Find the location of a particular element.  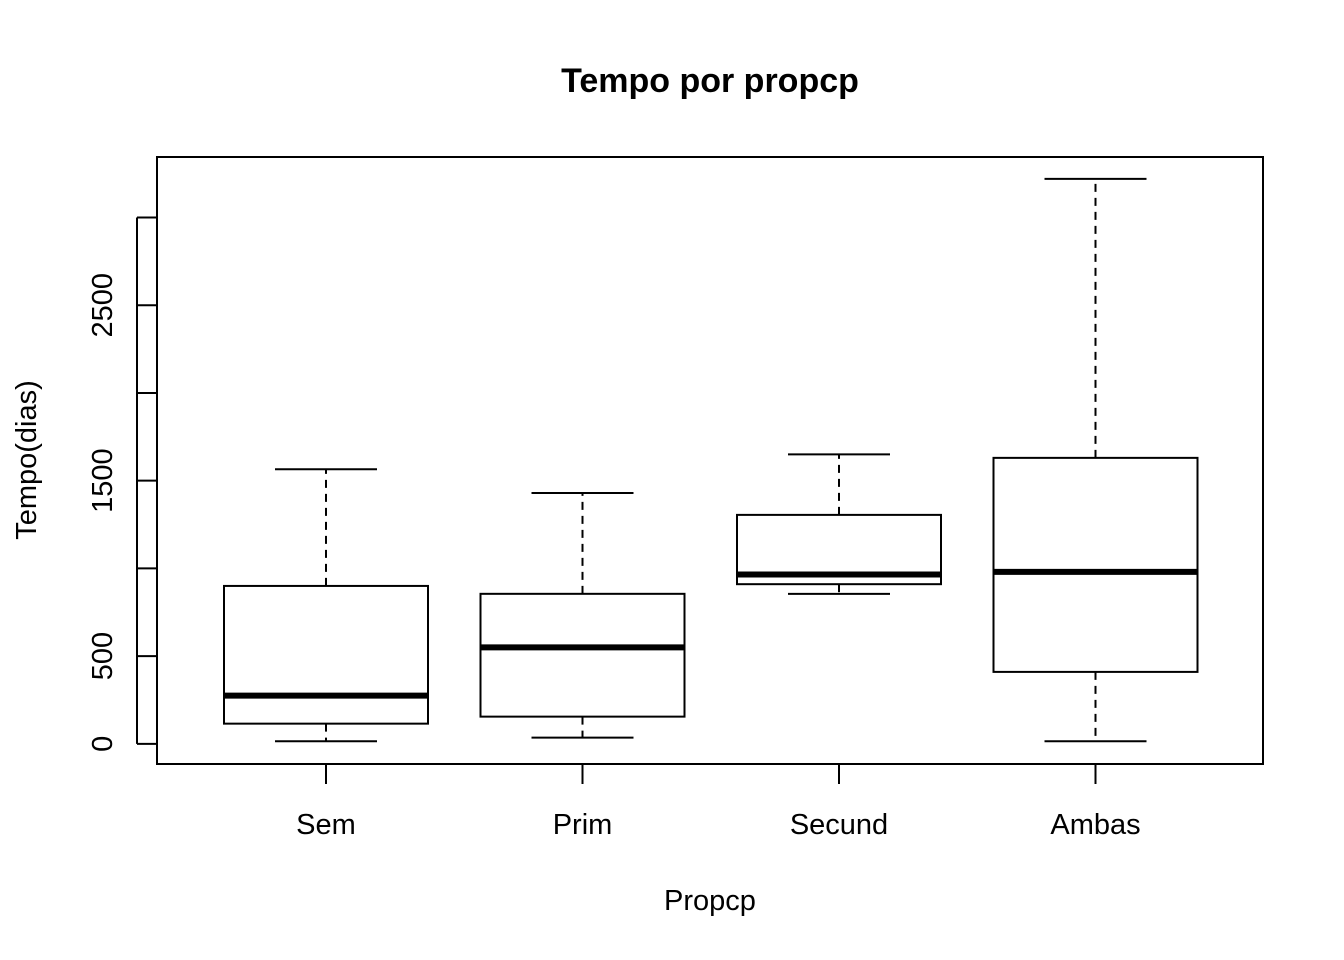

x-tick-label: Sem is located at coordinates (326, 825).